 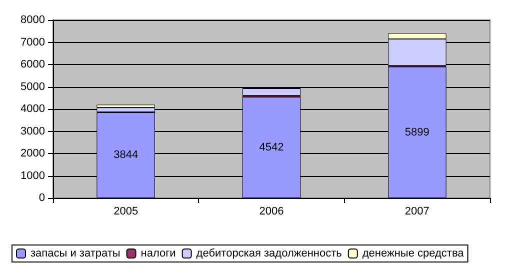 What do you see at coordinates (413, 254) in the screenshot?
I see `legend-label: денежные средства` at bounding box center [413, 254].